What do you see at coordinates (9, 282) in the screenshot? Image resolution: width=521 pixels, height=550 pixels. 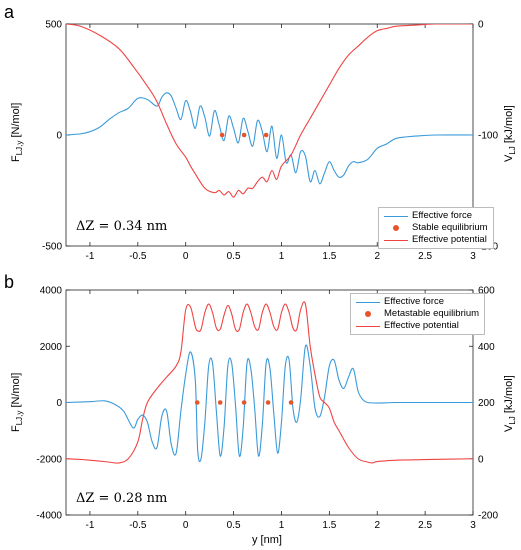 I see `panel-letter-b: b` at bounding box center [9, 282].